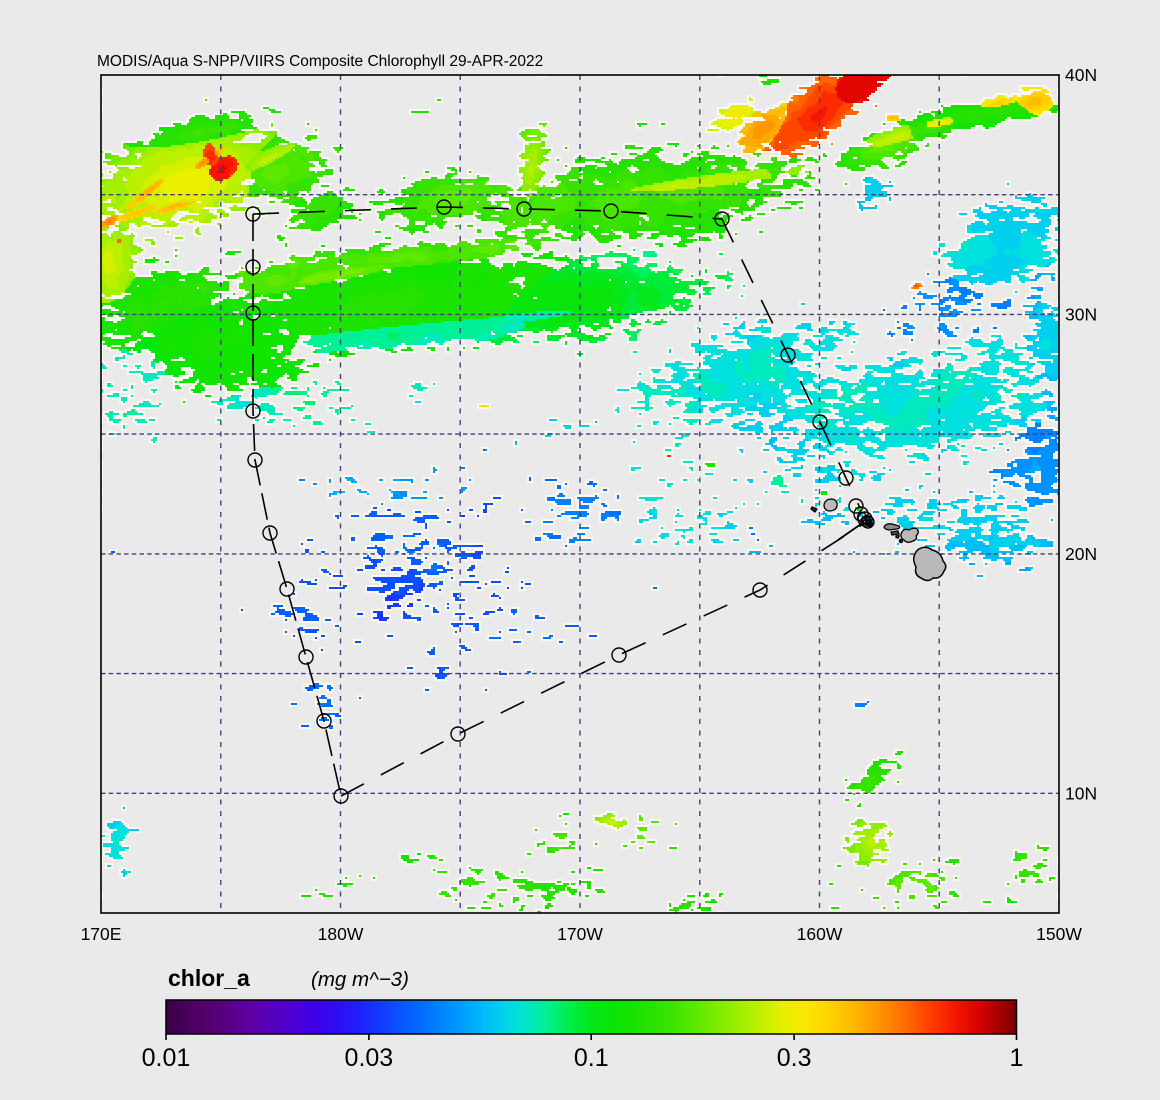 The height and width of the screenshot is (1100, 1160). I want to click on svg-text: 1, so click(1017, 1058).